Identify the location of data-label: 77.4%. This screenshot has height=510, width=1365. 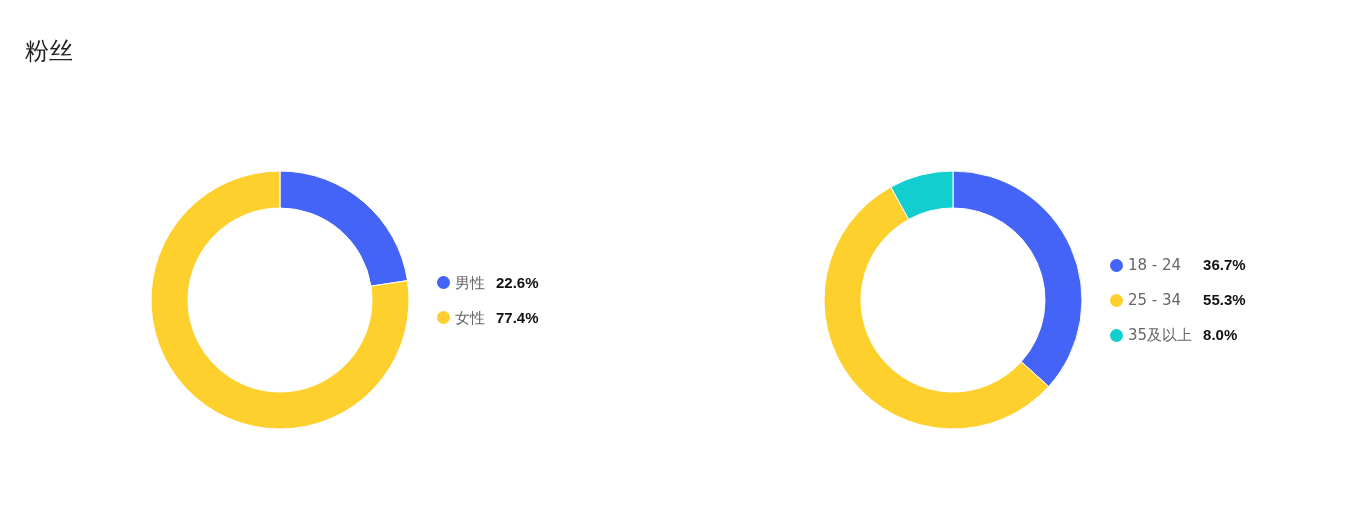
(517, 317).